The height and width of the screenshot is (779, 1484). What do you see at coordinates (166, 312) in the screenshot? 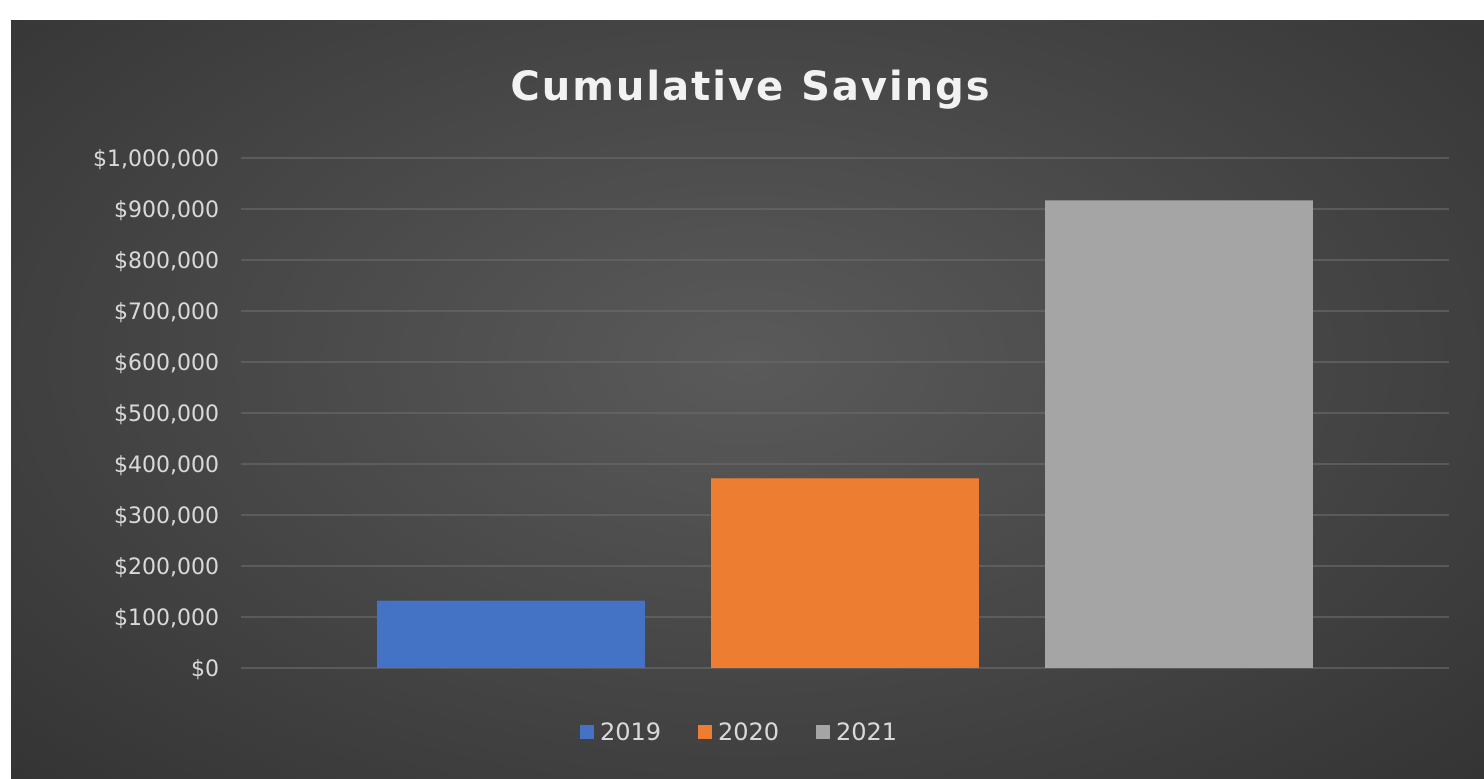
I see `y-tick-label: $700,000` at bounding box center [166, 312].